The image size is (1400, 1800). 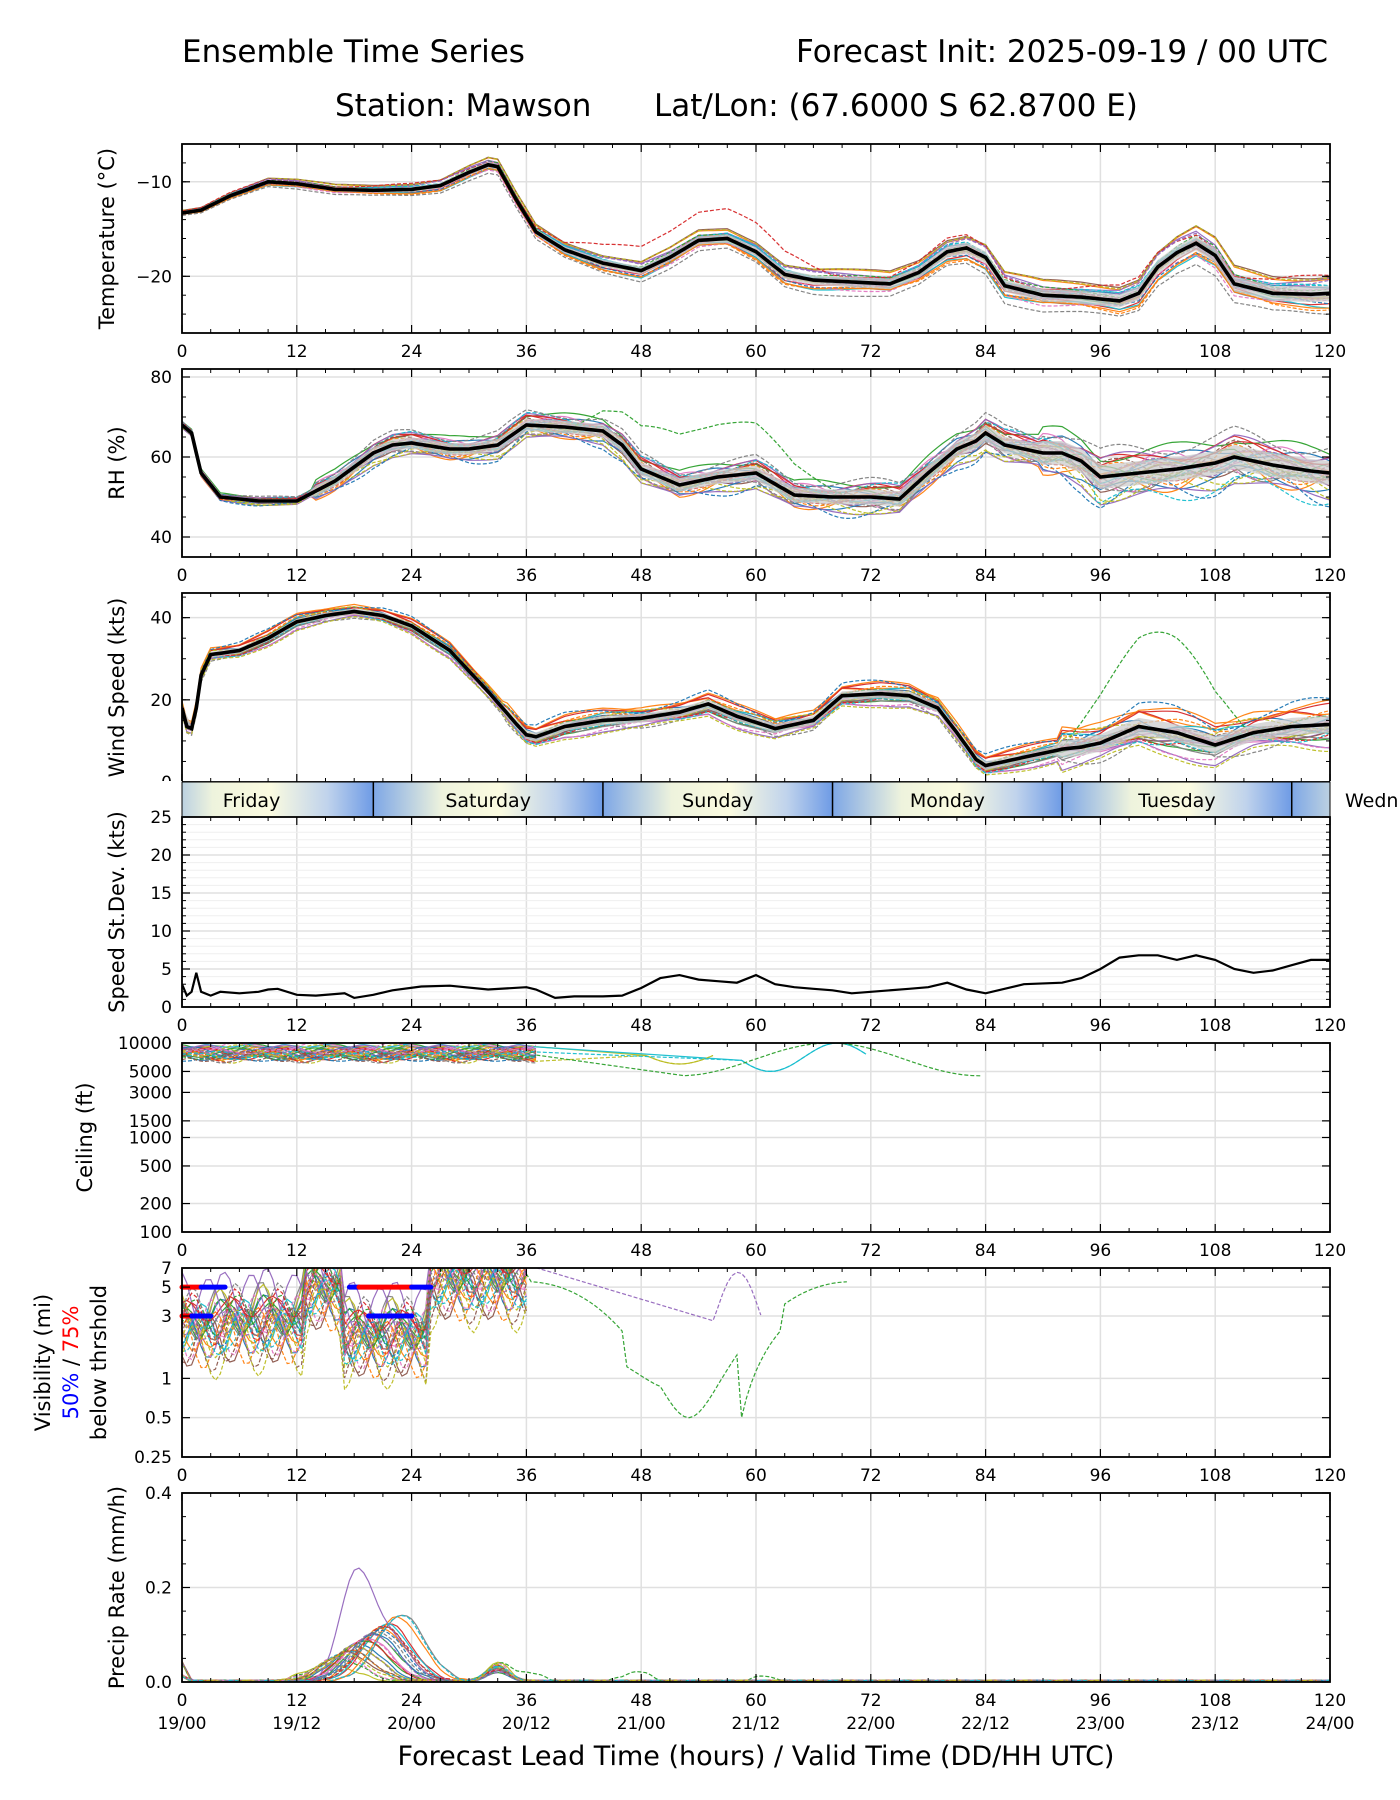 What do you see at coordinates (985, 1724) in the screenshot?
I see `x-tick-label-valid: 22/12` at bounding box center [985, 1724].